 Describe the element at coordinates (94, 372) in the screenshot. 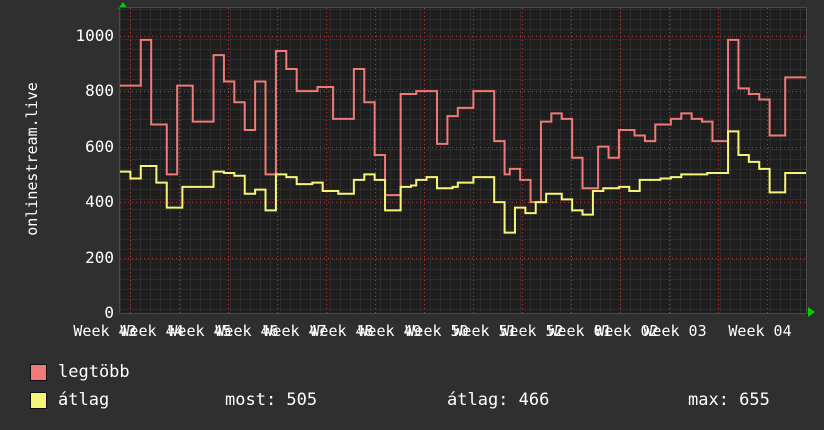

I see `legend-item-label: legtöbb` at that location.